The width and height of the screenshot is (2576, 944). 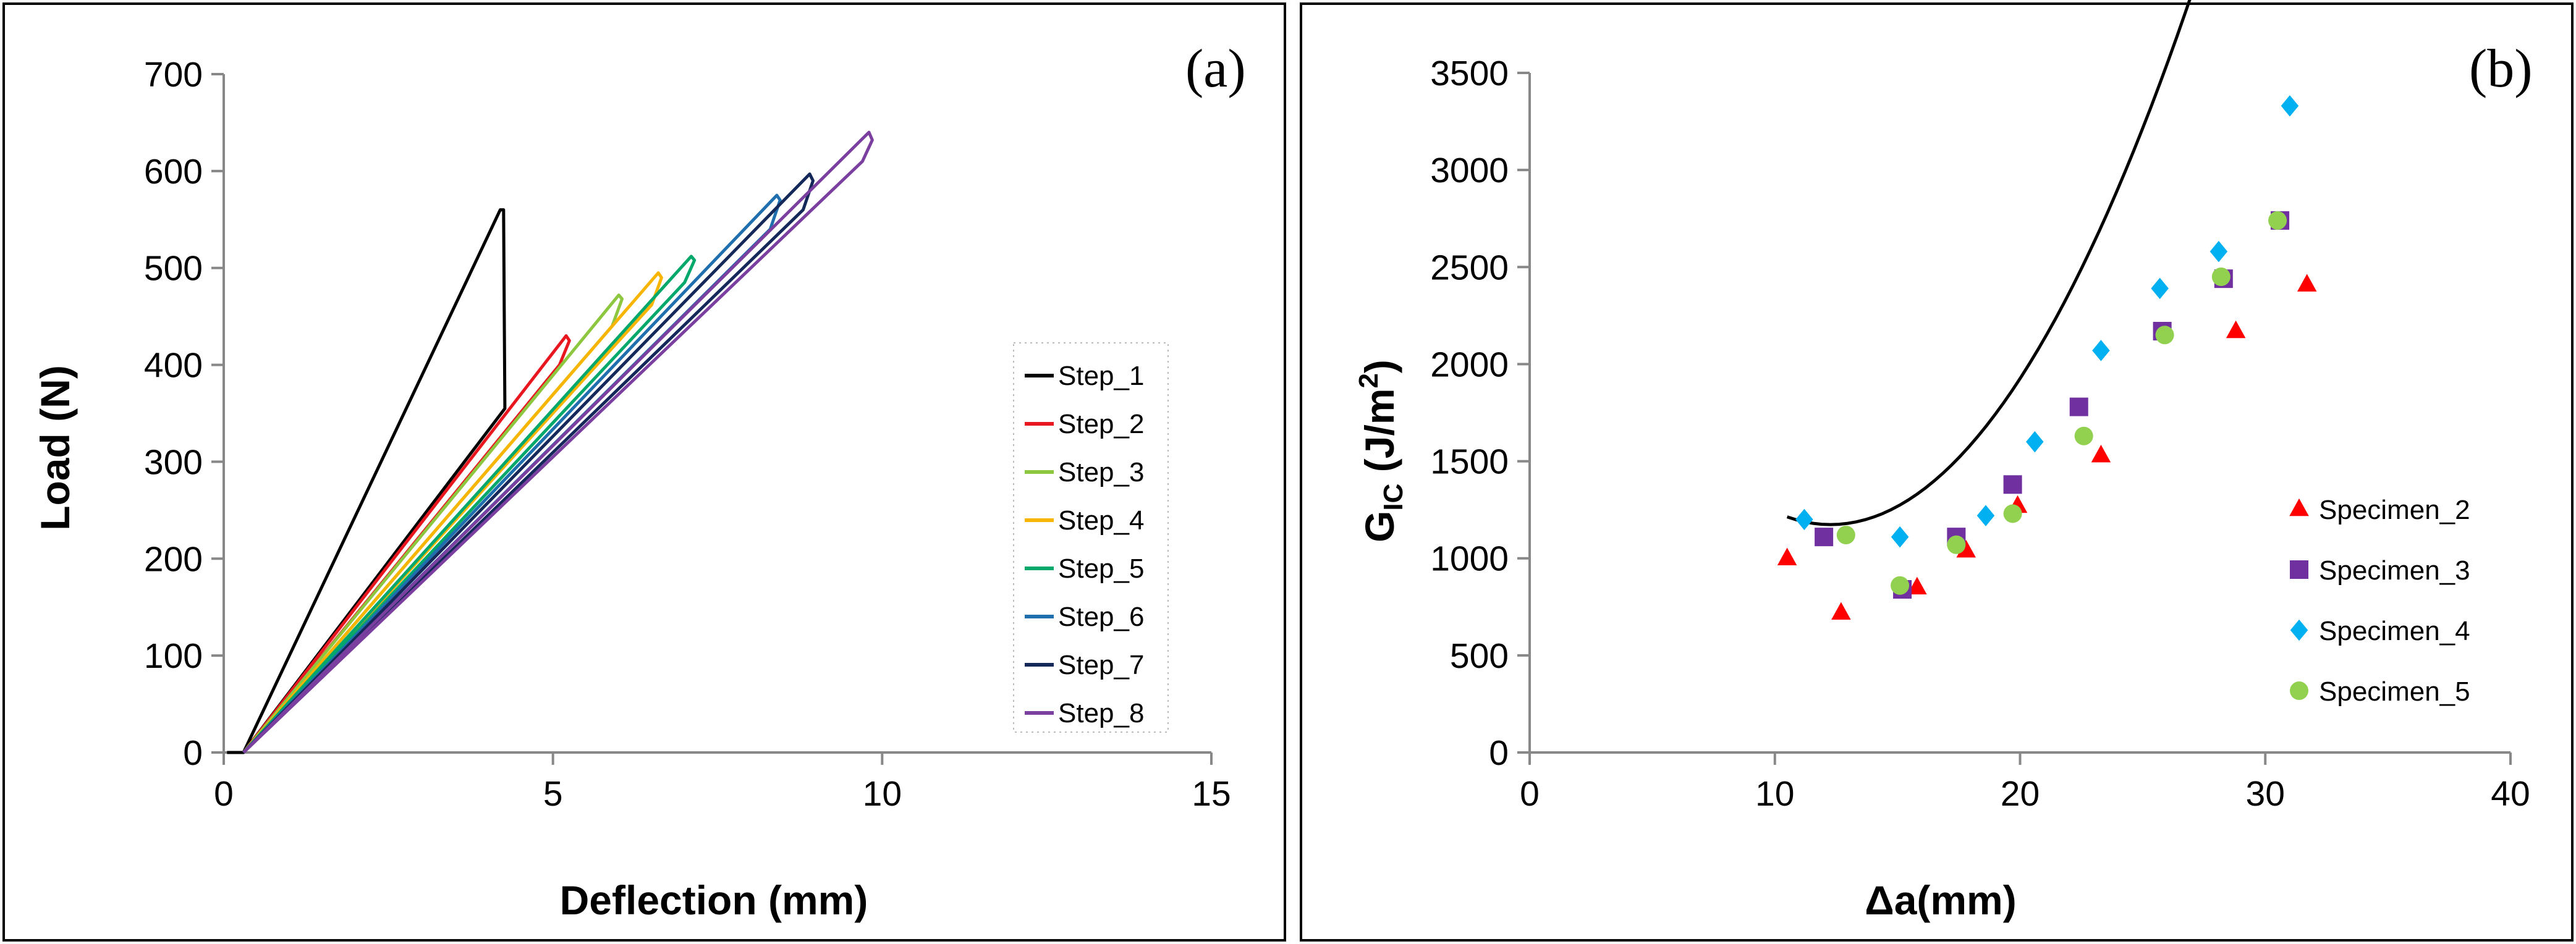 I want to click on panel-b-ylabel: GIC (J/m2), so click(x=1381, y=451).